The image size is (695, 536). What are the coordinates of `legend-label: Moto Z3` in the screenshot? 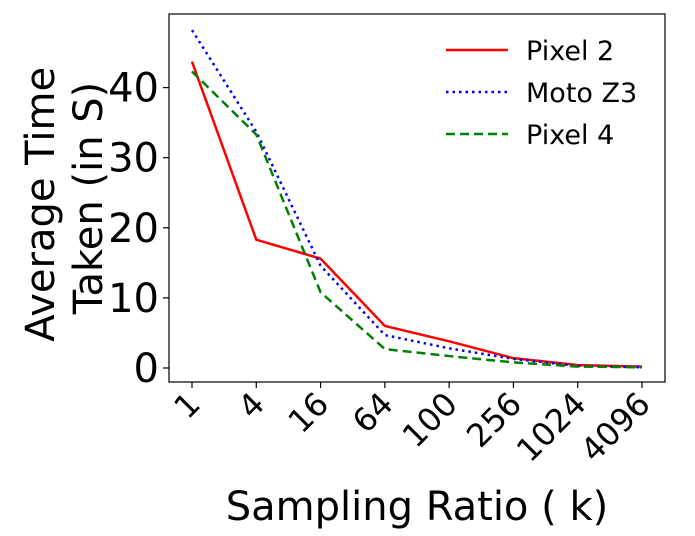 It's located at (581, 93).